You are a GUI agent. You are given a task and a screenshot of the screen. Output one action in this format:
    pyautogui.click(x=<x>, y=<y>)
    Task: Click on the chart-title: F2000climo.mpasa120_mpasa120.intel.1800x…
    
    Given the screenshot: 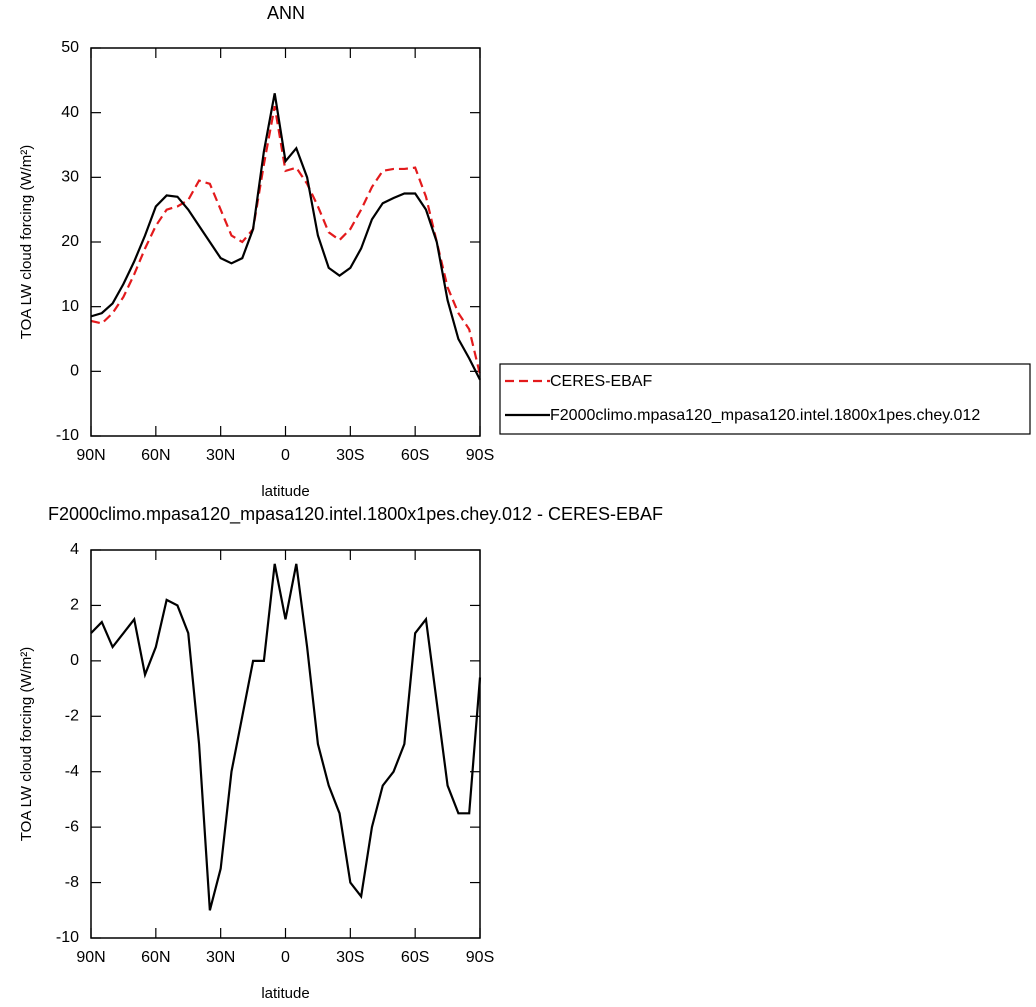 What is the action you would take?
    pyautogui.click(x=355, y=514)
    